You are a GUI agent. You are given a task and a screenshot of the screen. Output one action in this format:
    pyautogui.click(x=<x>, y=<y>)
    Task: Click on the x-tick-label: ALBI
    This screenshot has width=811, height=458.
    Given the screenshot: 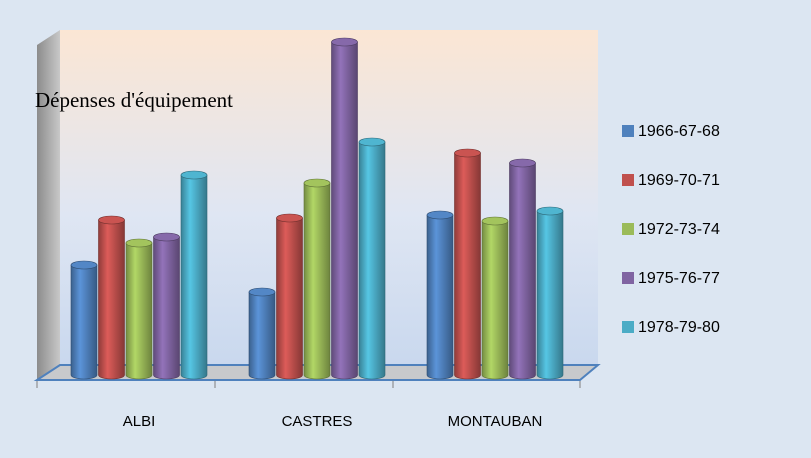 What is the action you would take?
    pyautogui.click(x=139, y=421)
    